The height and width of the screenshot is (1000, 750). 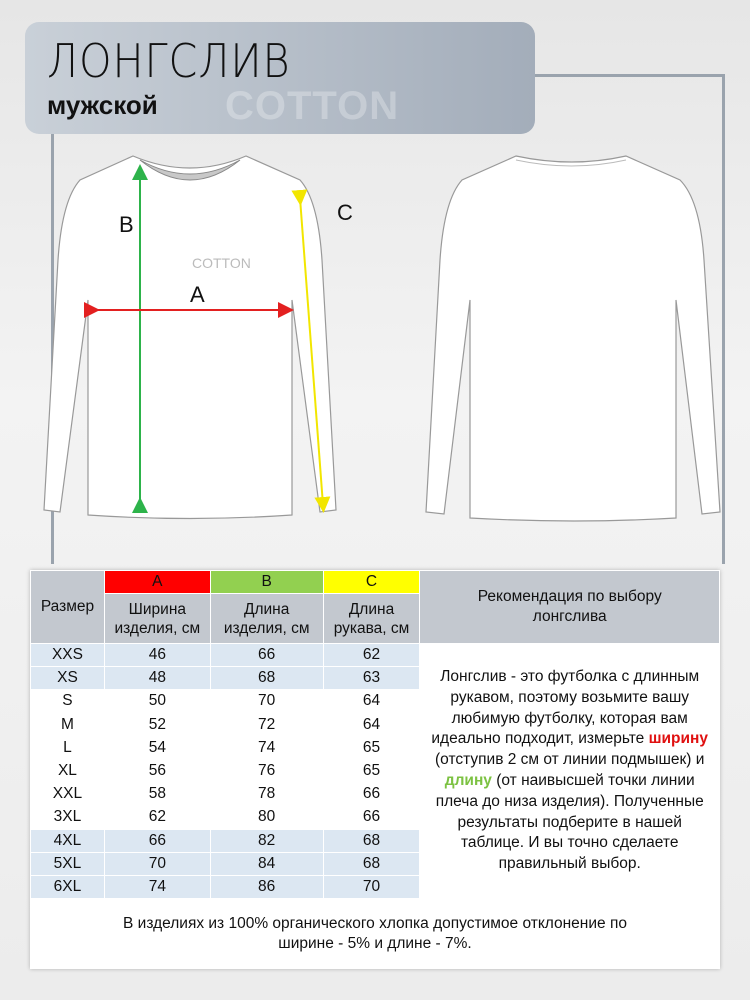 I want to click on cell-b: 78, so click(x=266, y=794).